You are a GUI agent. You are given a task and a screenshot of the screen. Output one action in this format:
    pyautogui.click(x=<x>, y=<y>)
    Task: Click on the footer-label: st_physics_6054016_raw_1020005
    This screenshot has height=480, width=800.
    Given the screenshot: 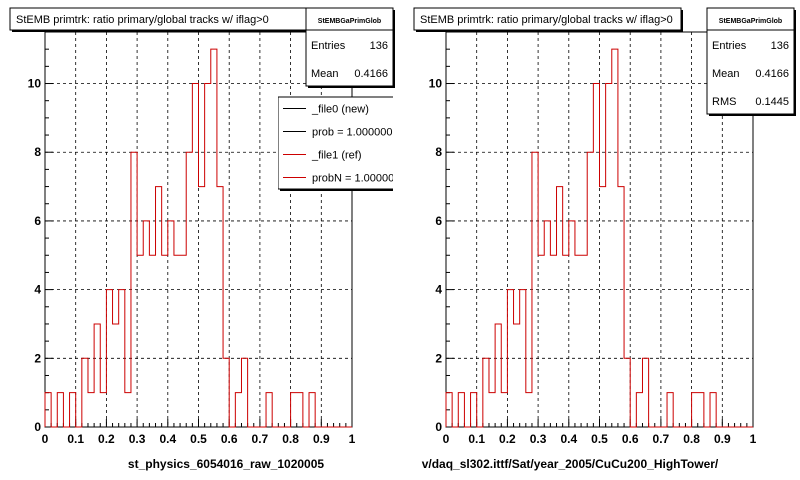 What is the action you would take?
    pyautogui.click(x=226, y=464)
    